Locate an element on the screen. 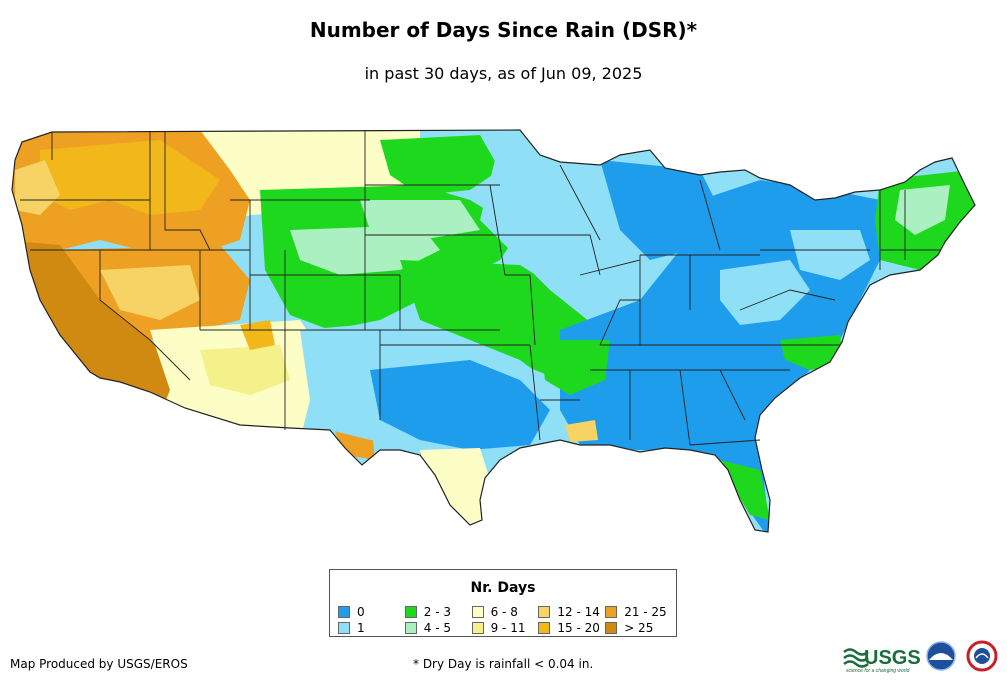 This screenshot has width=1007, height=691. zone-0-texas is located at coordinates (460, 405).